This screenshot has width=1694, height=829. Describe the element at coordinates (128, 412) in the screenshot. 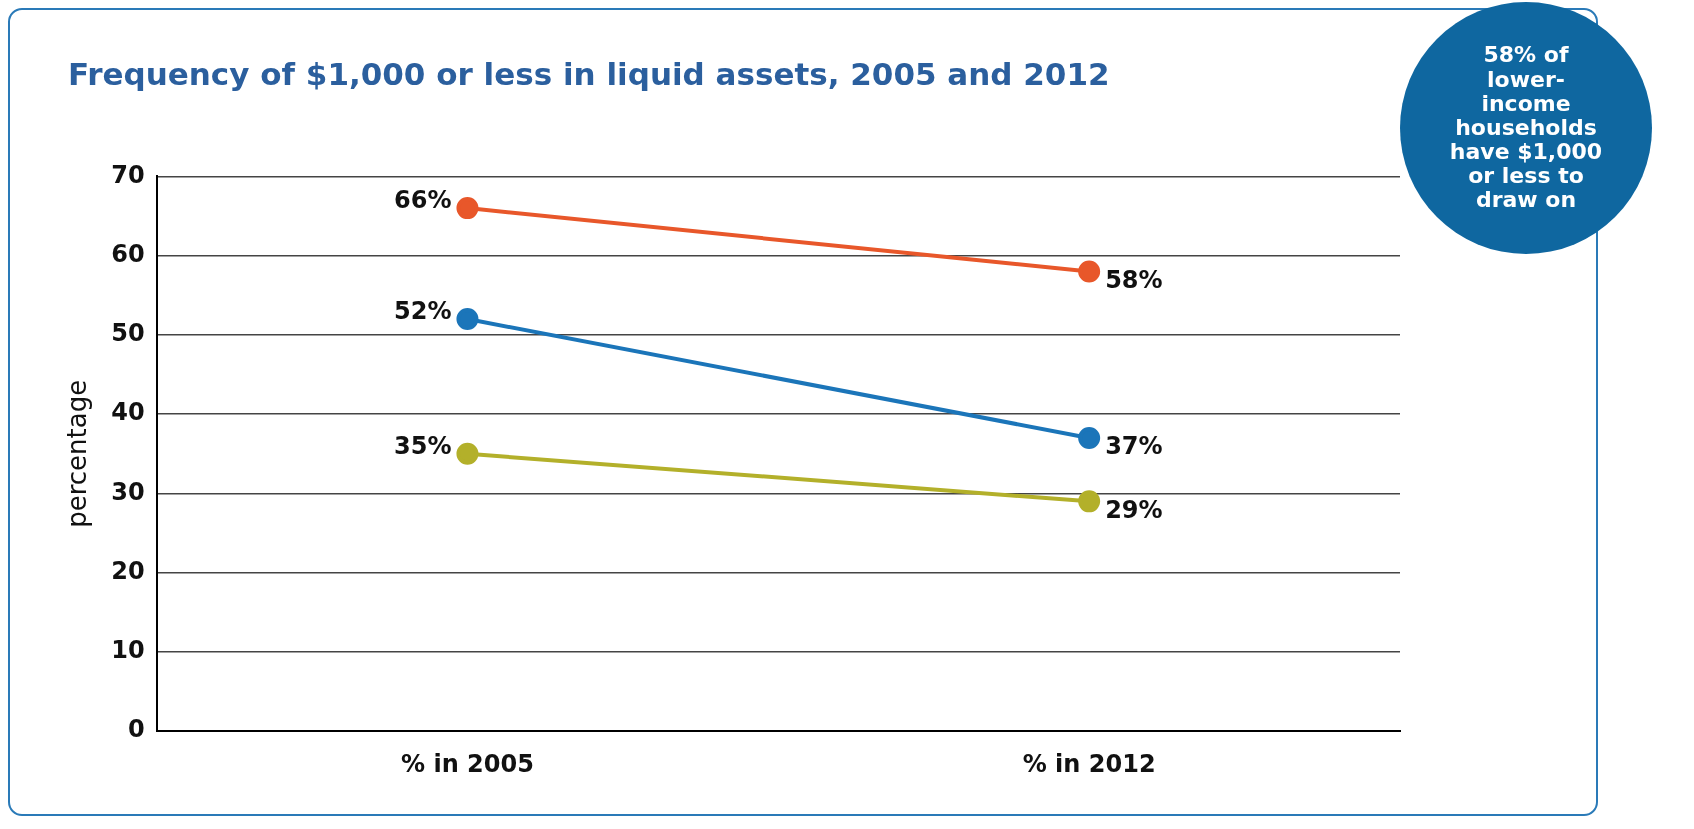

I see `y-tick-label: 40` at that location.